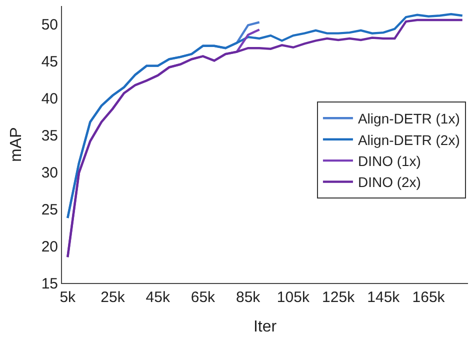 The width and height of the screenshot is (474, 345). I want to click on y-tick-label: 30, so click(49, 173).